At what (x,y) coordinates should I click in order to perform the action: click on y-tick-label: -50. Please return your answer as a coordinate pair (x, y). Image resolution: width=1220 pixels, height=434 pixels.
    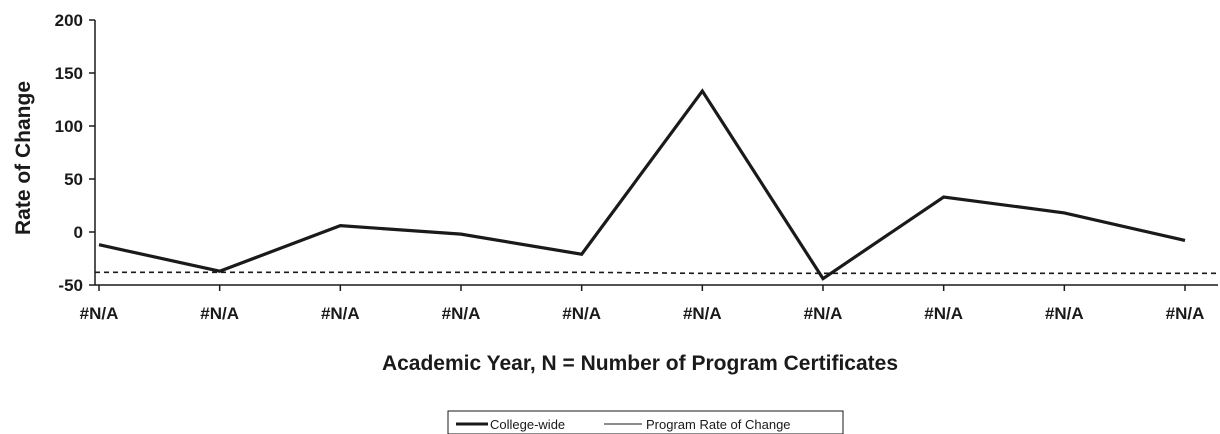
    Looking at the image, I should click on (70, 285).